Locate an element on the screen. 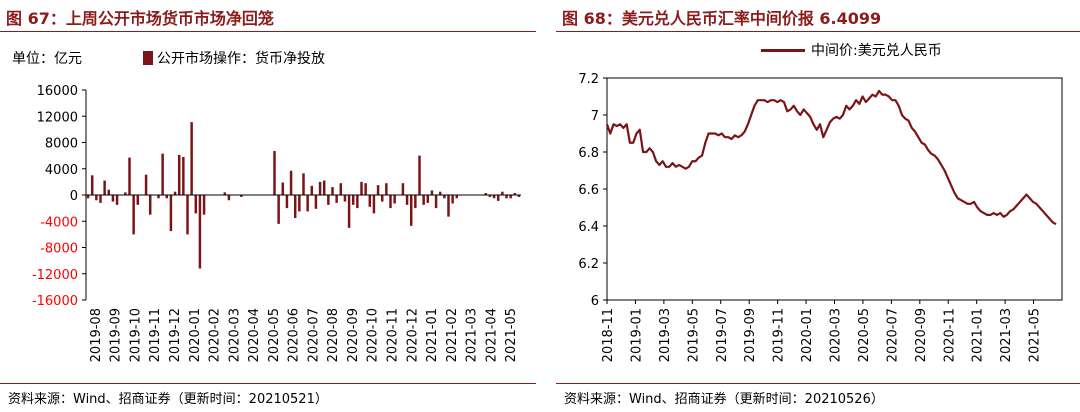 This screenshot has height=412, width=1080. x-tick-label: 2018-11 is located at coordinates (608, 335).